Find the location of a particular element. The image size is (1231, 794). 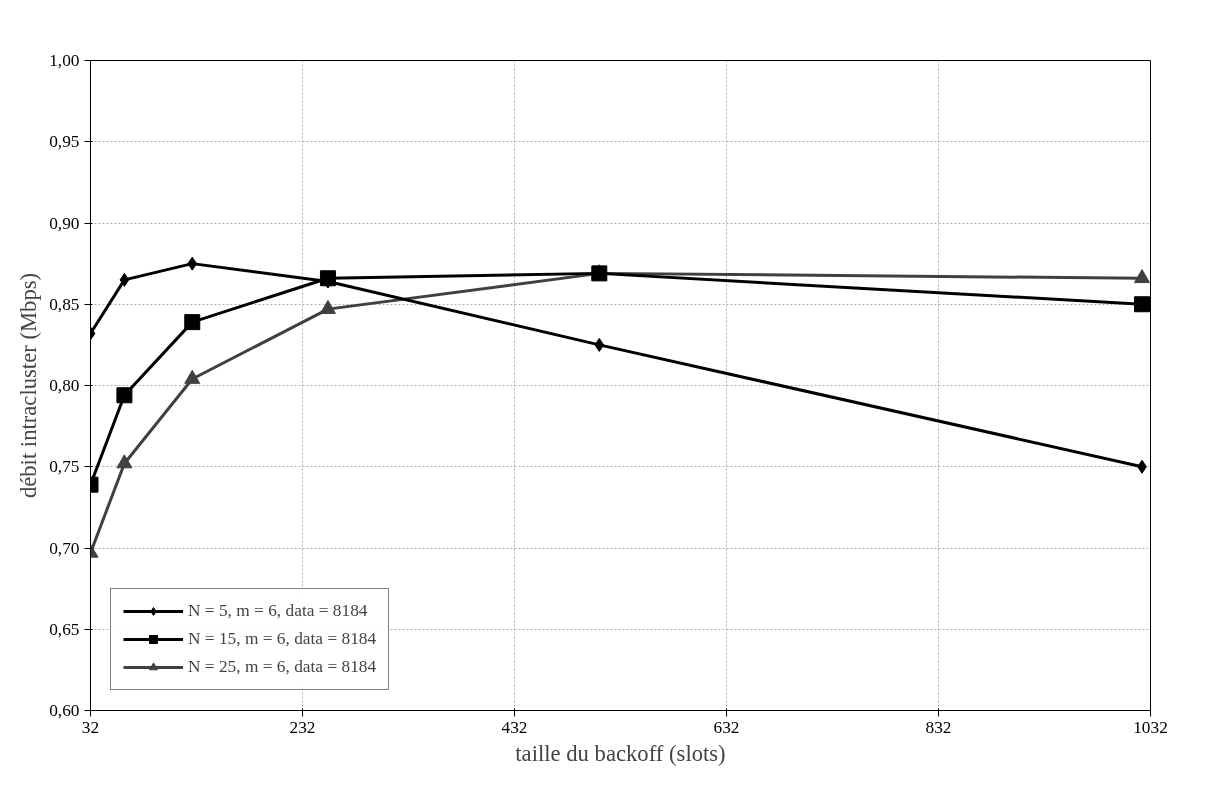

y-tick-label: 0,80 is located at coordinates (64, 385).